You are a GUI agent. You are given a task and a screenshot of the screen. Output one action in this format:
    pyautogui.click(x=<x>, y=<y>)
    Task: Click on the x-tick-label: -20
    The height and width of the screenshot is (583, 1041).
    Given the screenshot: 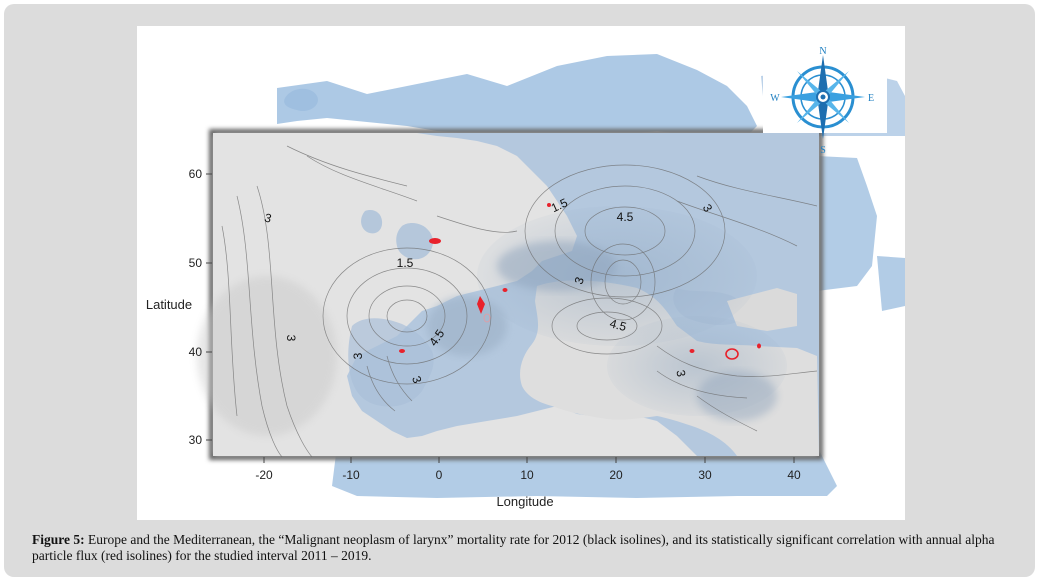 What is the action you would take?
    pyautogui.click(x=264, y=475)
    